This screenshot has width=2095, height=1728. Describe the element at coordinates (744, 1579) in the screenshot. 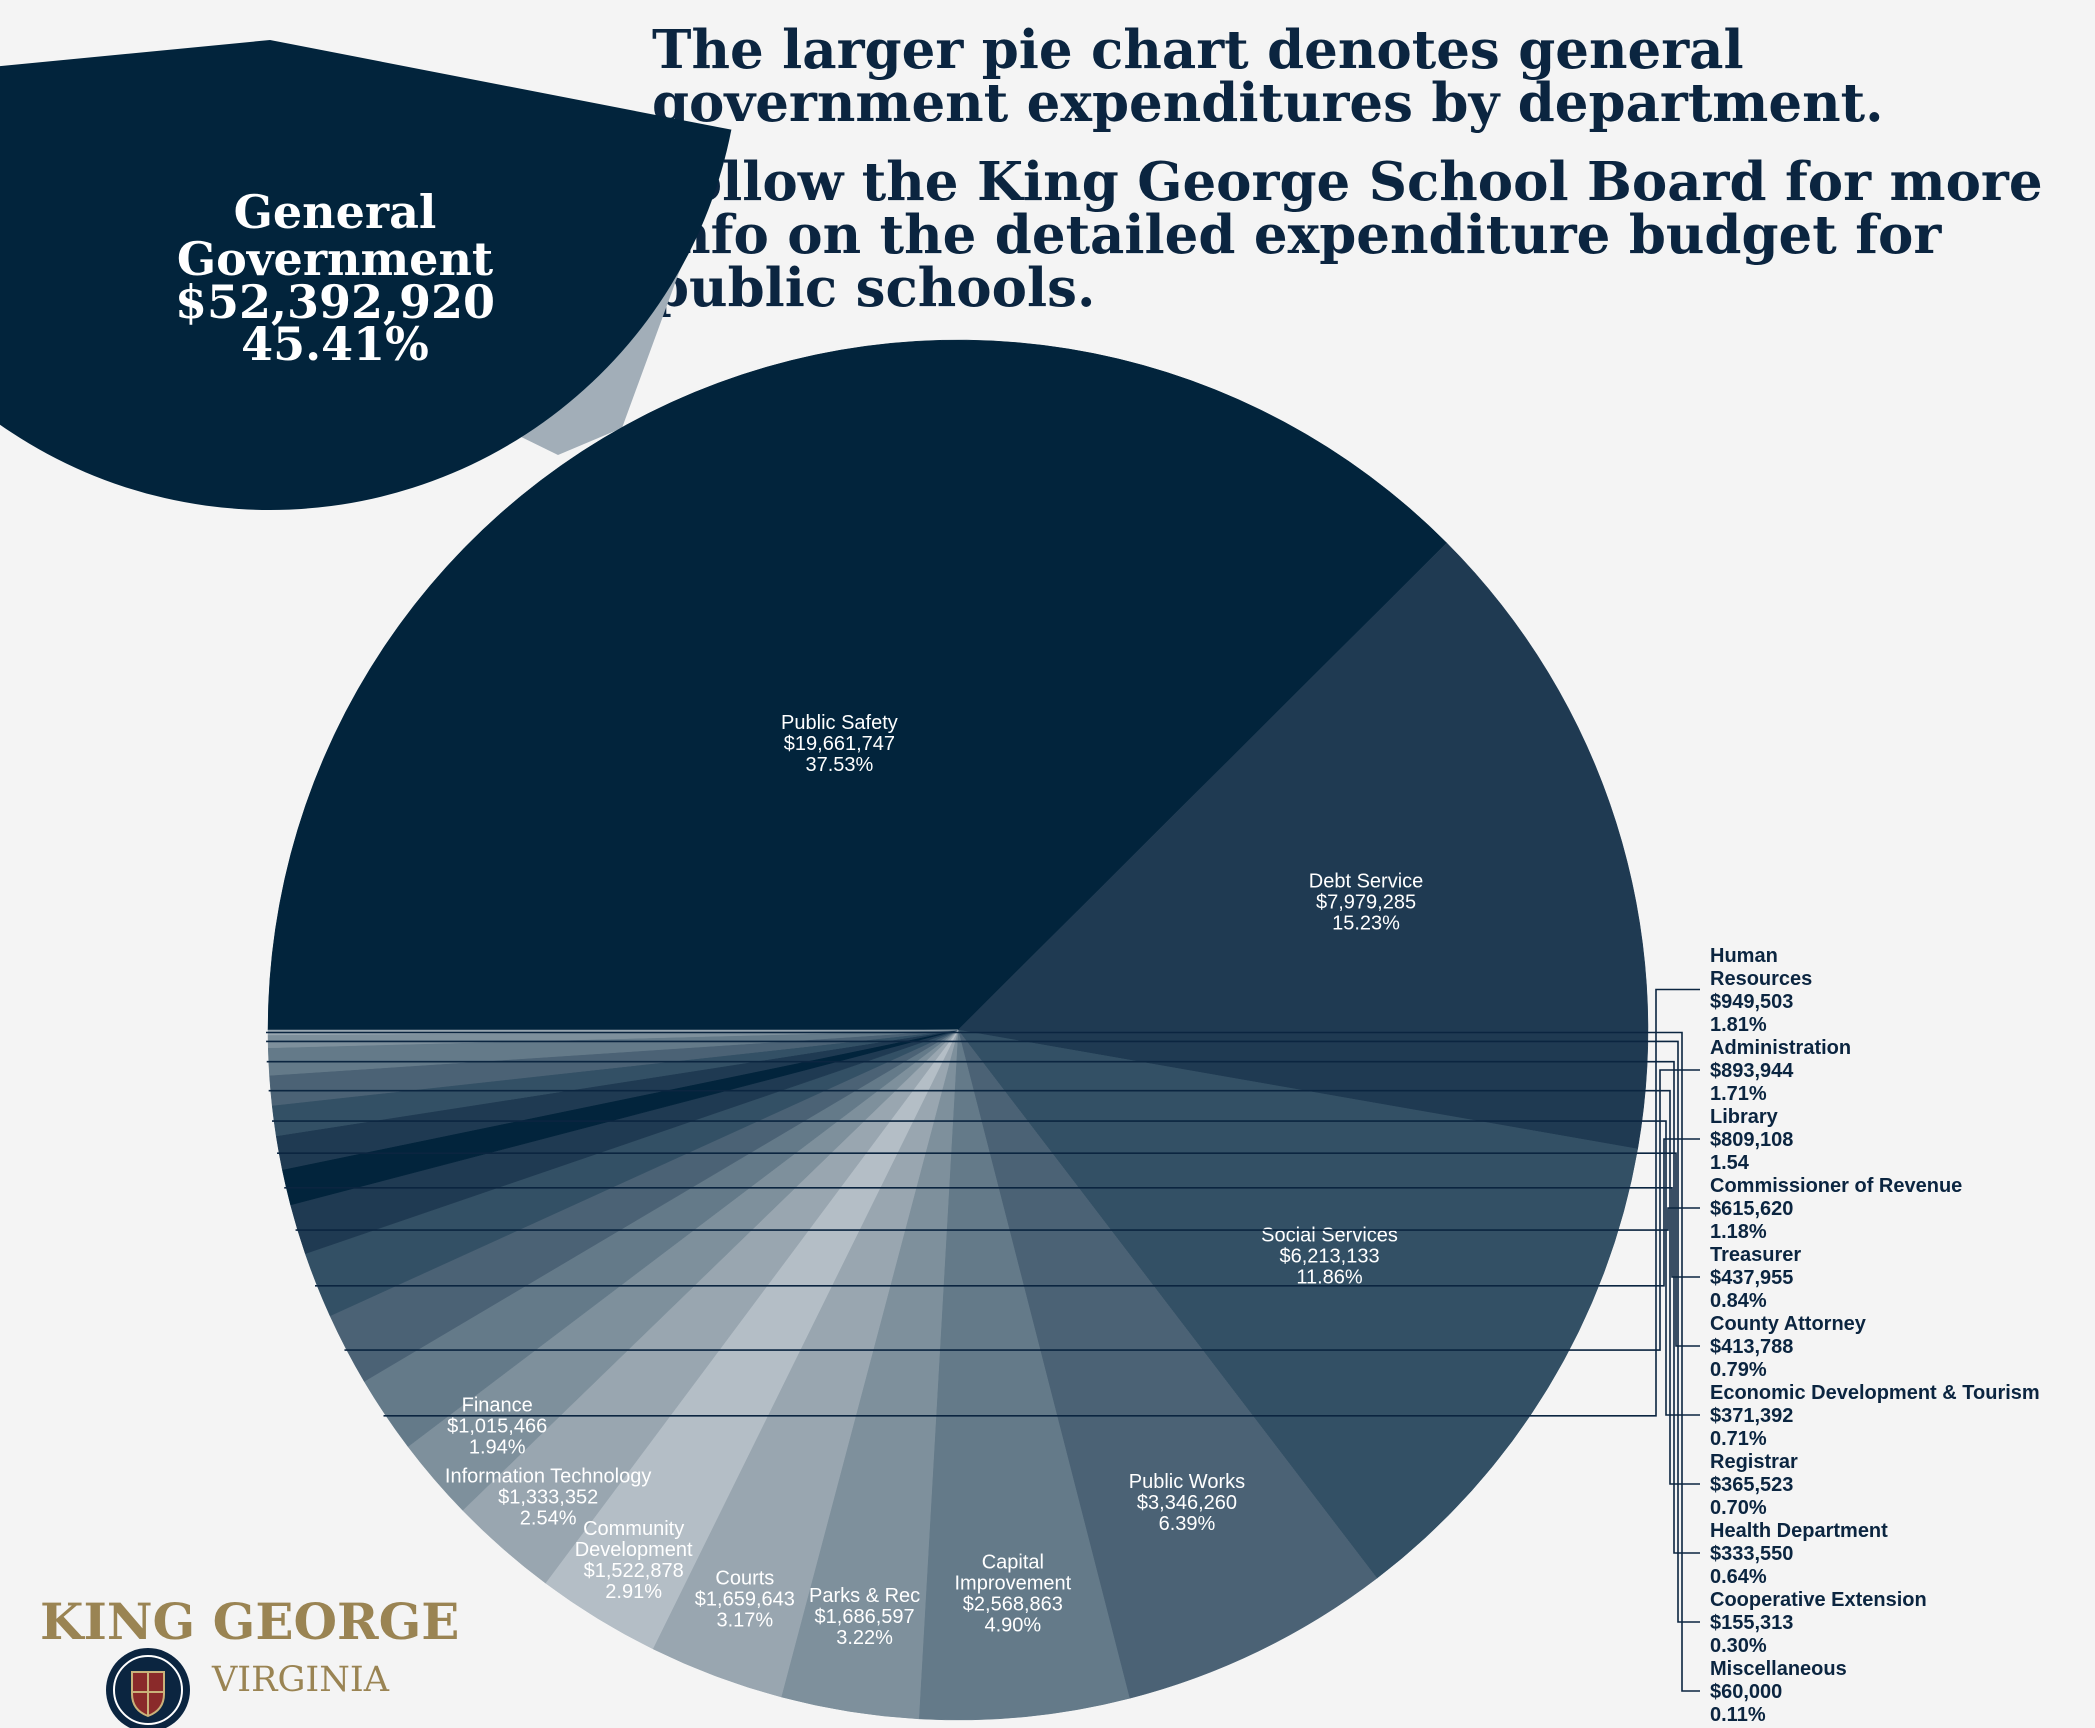

I see `courts-label-0: Courts` at that location.